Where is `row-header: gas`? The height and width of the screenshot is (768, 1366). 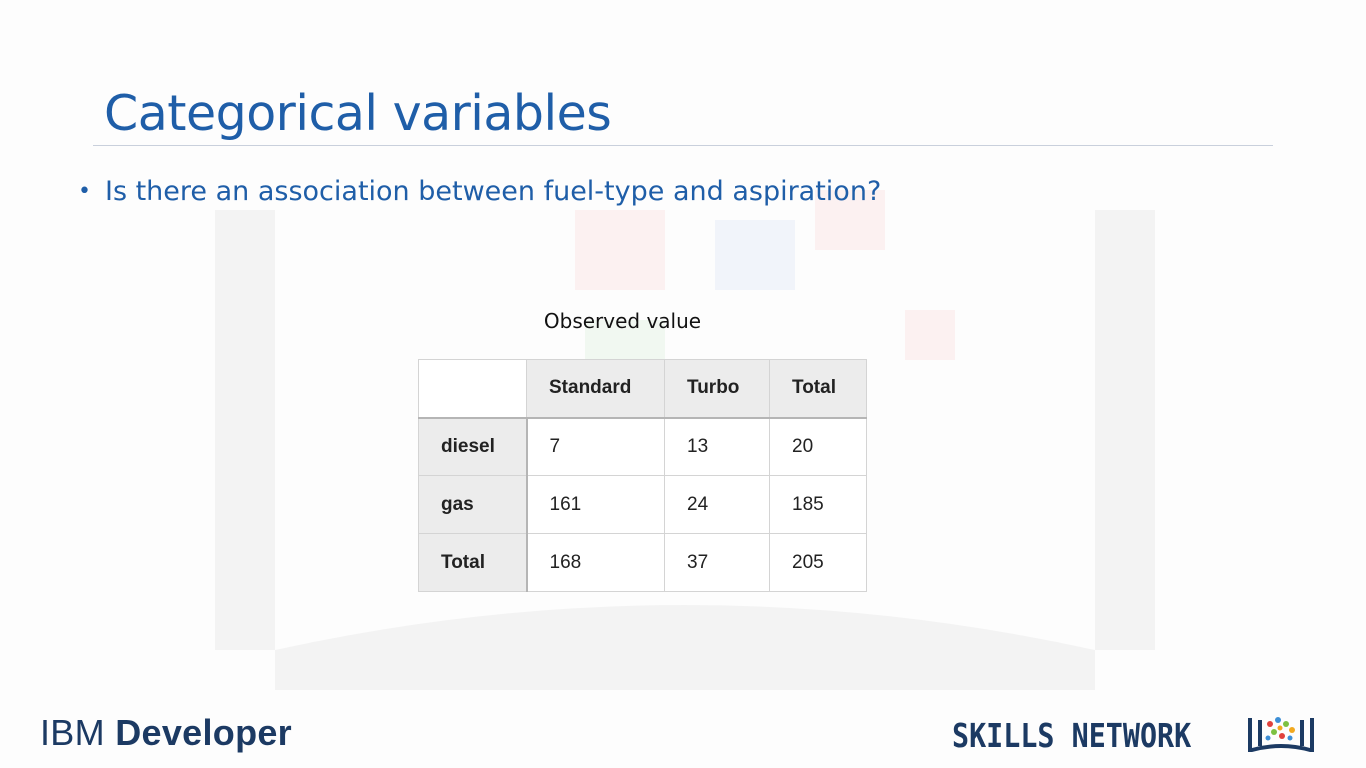 row-header: gas is located at coordinates (473, 504).